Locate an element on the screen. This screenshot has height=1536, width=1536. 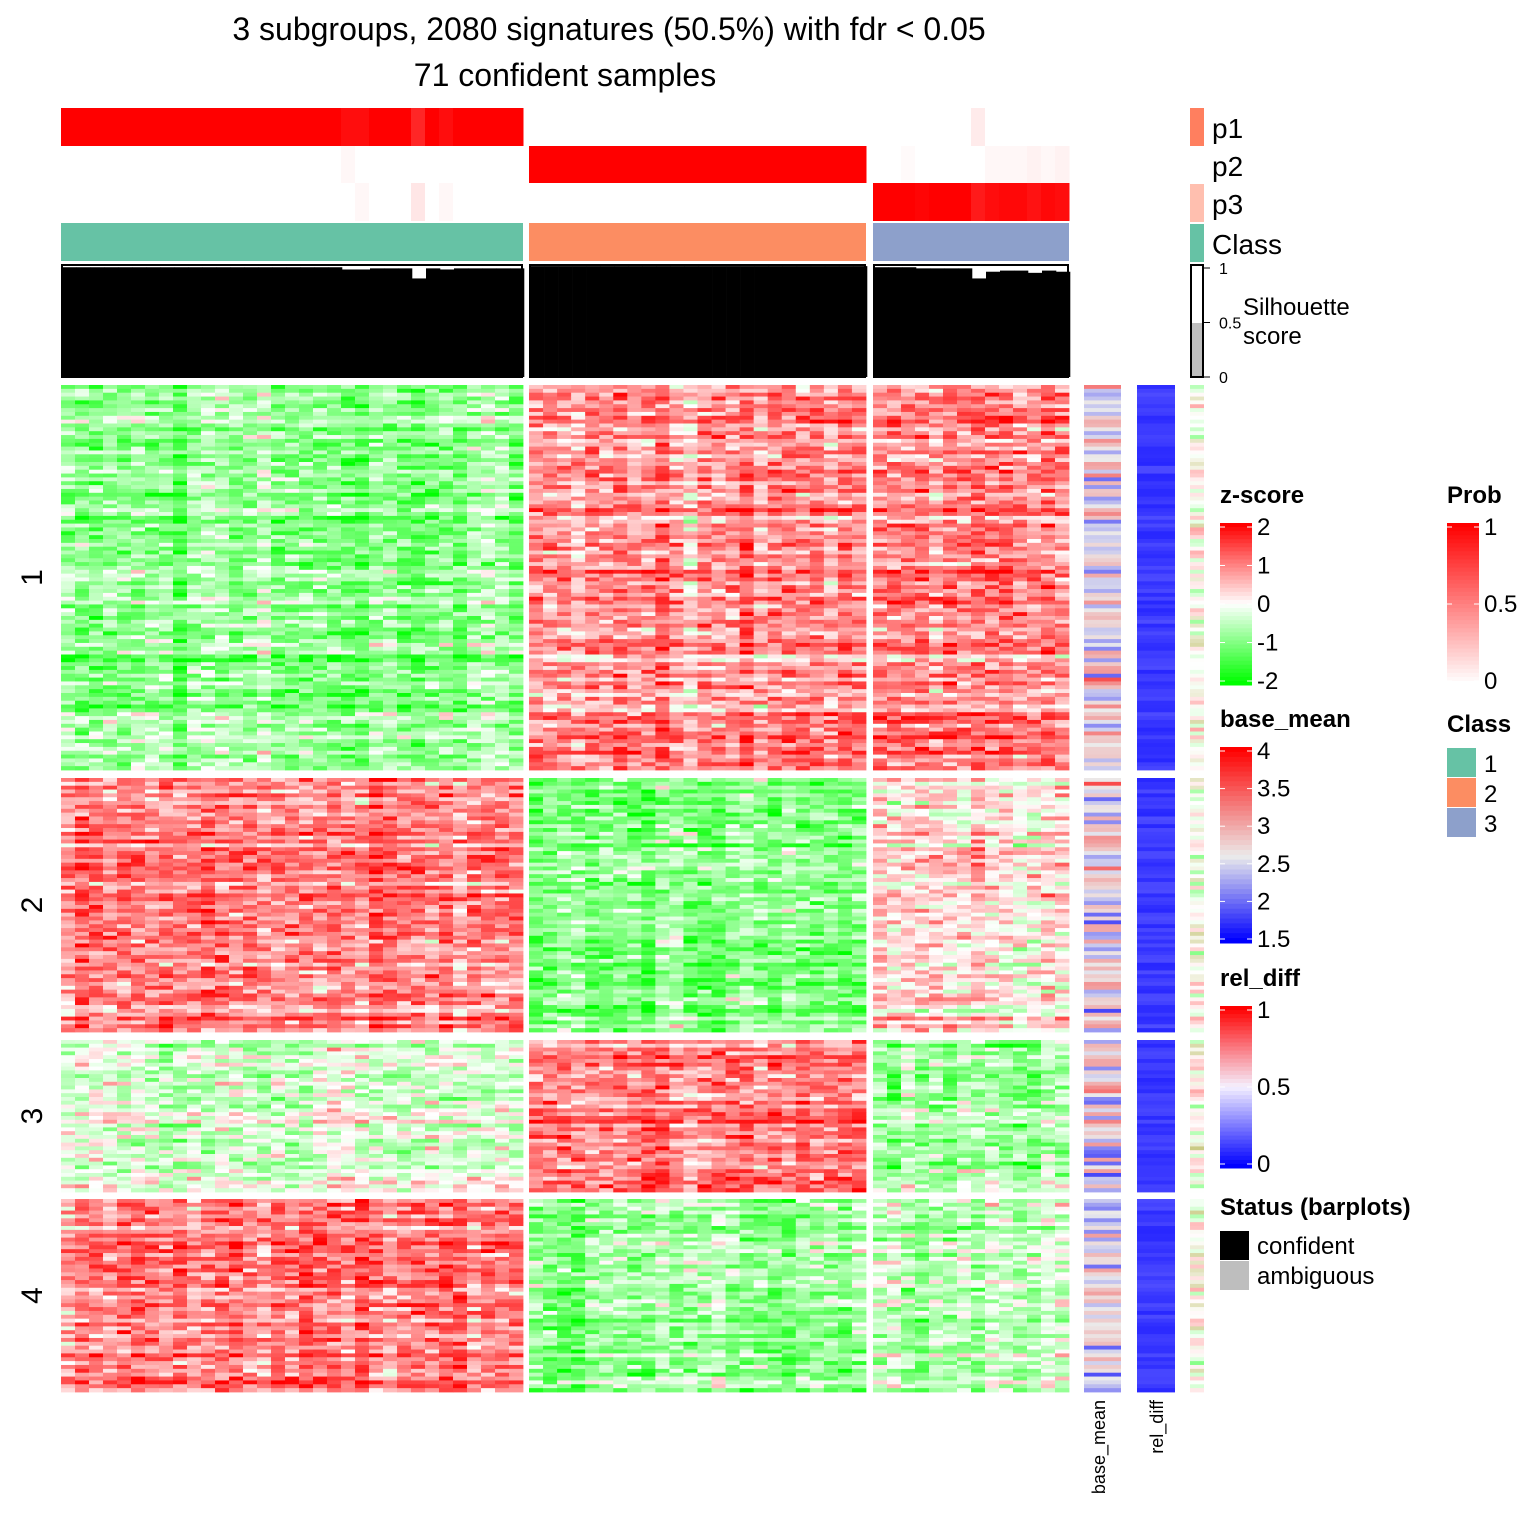
prob-p2-cell is located at coordinates (502, 164).